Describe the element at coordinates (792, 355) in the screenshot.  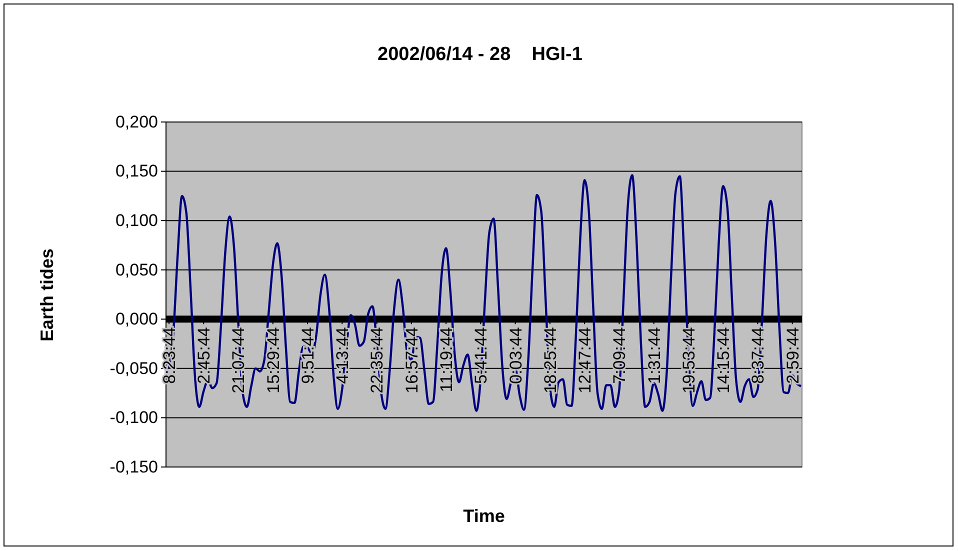
I see `x-tick-label: 2:59:44` at that location.